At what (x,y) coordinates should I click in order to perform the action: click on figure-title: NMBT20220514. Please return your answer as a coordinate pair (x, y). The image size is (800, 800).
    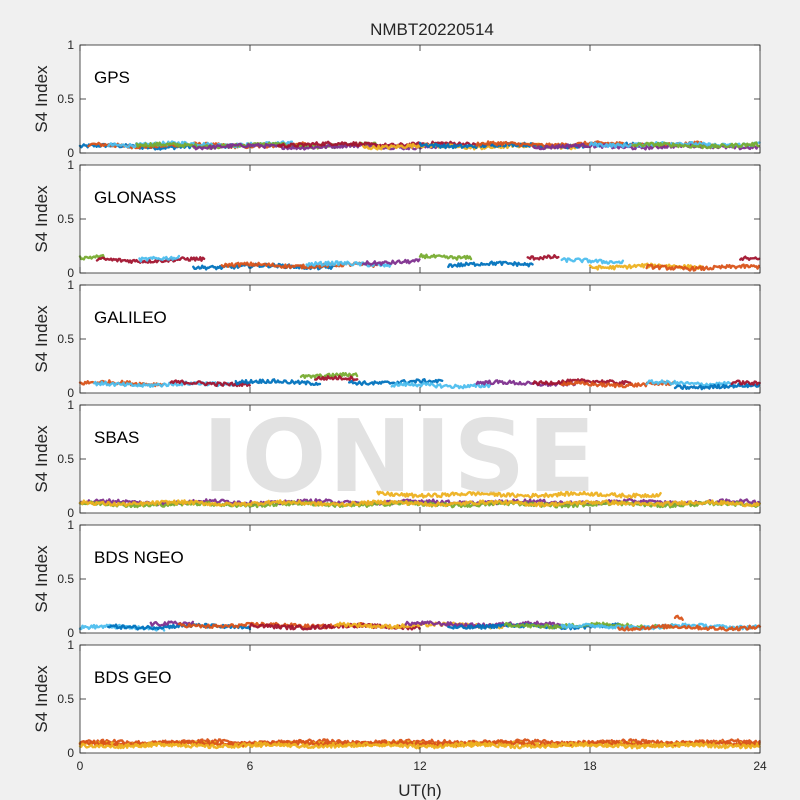
    Looking at the image, I should click on (432, 29).